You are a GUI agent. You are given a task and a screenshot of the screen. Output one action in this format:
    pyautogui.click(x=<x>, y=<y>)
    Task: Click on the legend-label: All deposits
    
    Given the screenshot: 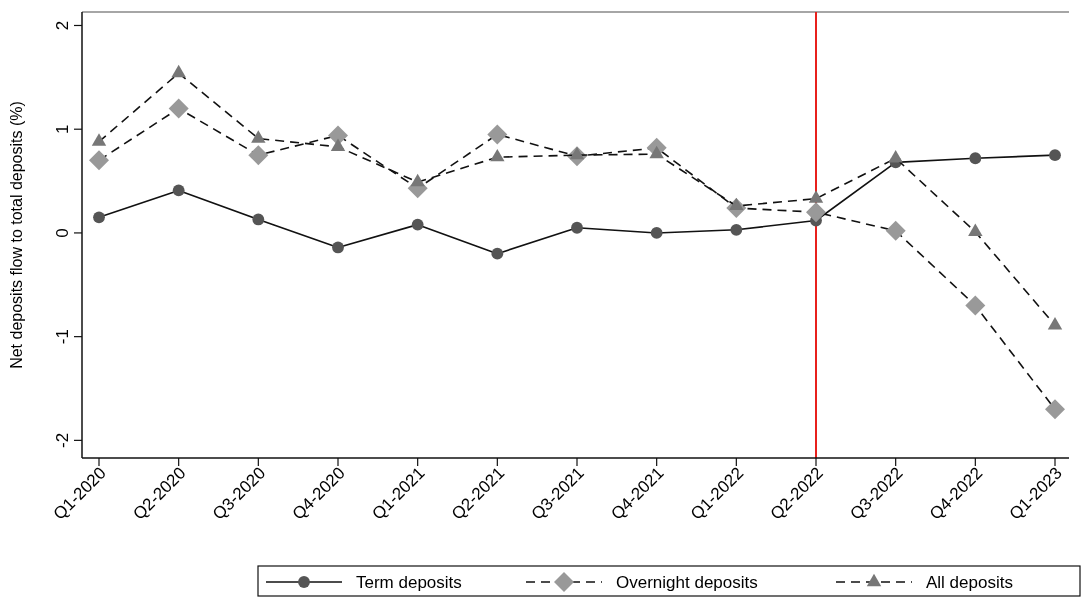 What is the action you would take?
    pyautogui.click(x=969, y=582)
    